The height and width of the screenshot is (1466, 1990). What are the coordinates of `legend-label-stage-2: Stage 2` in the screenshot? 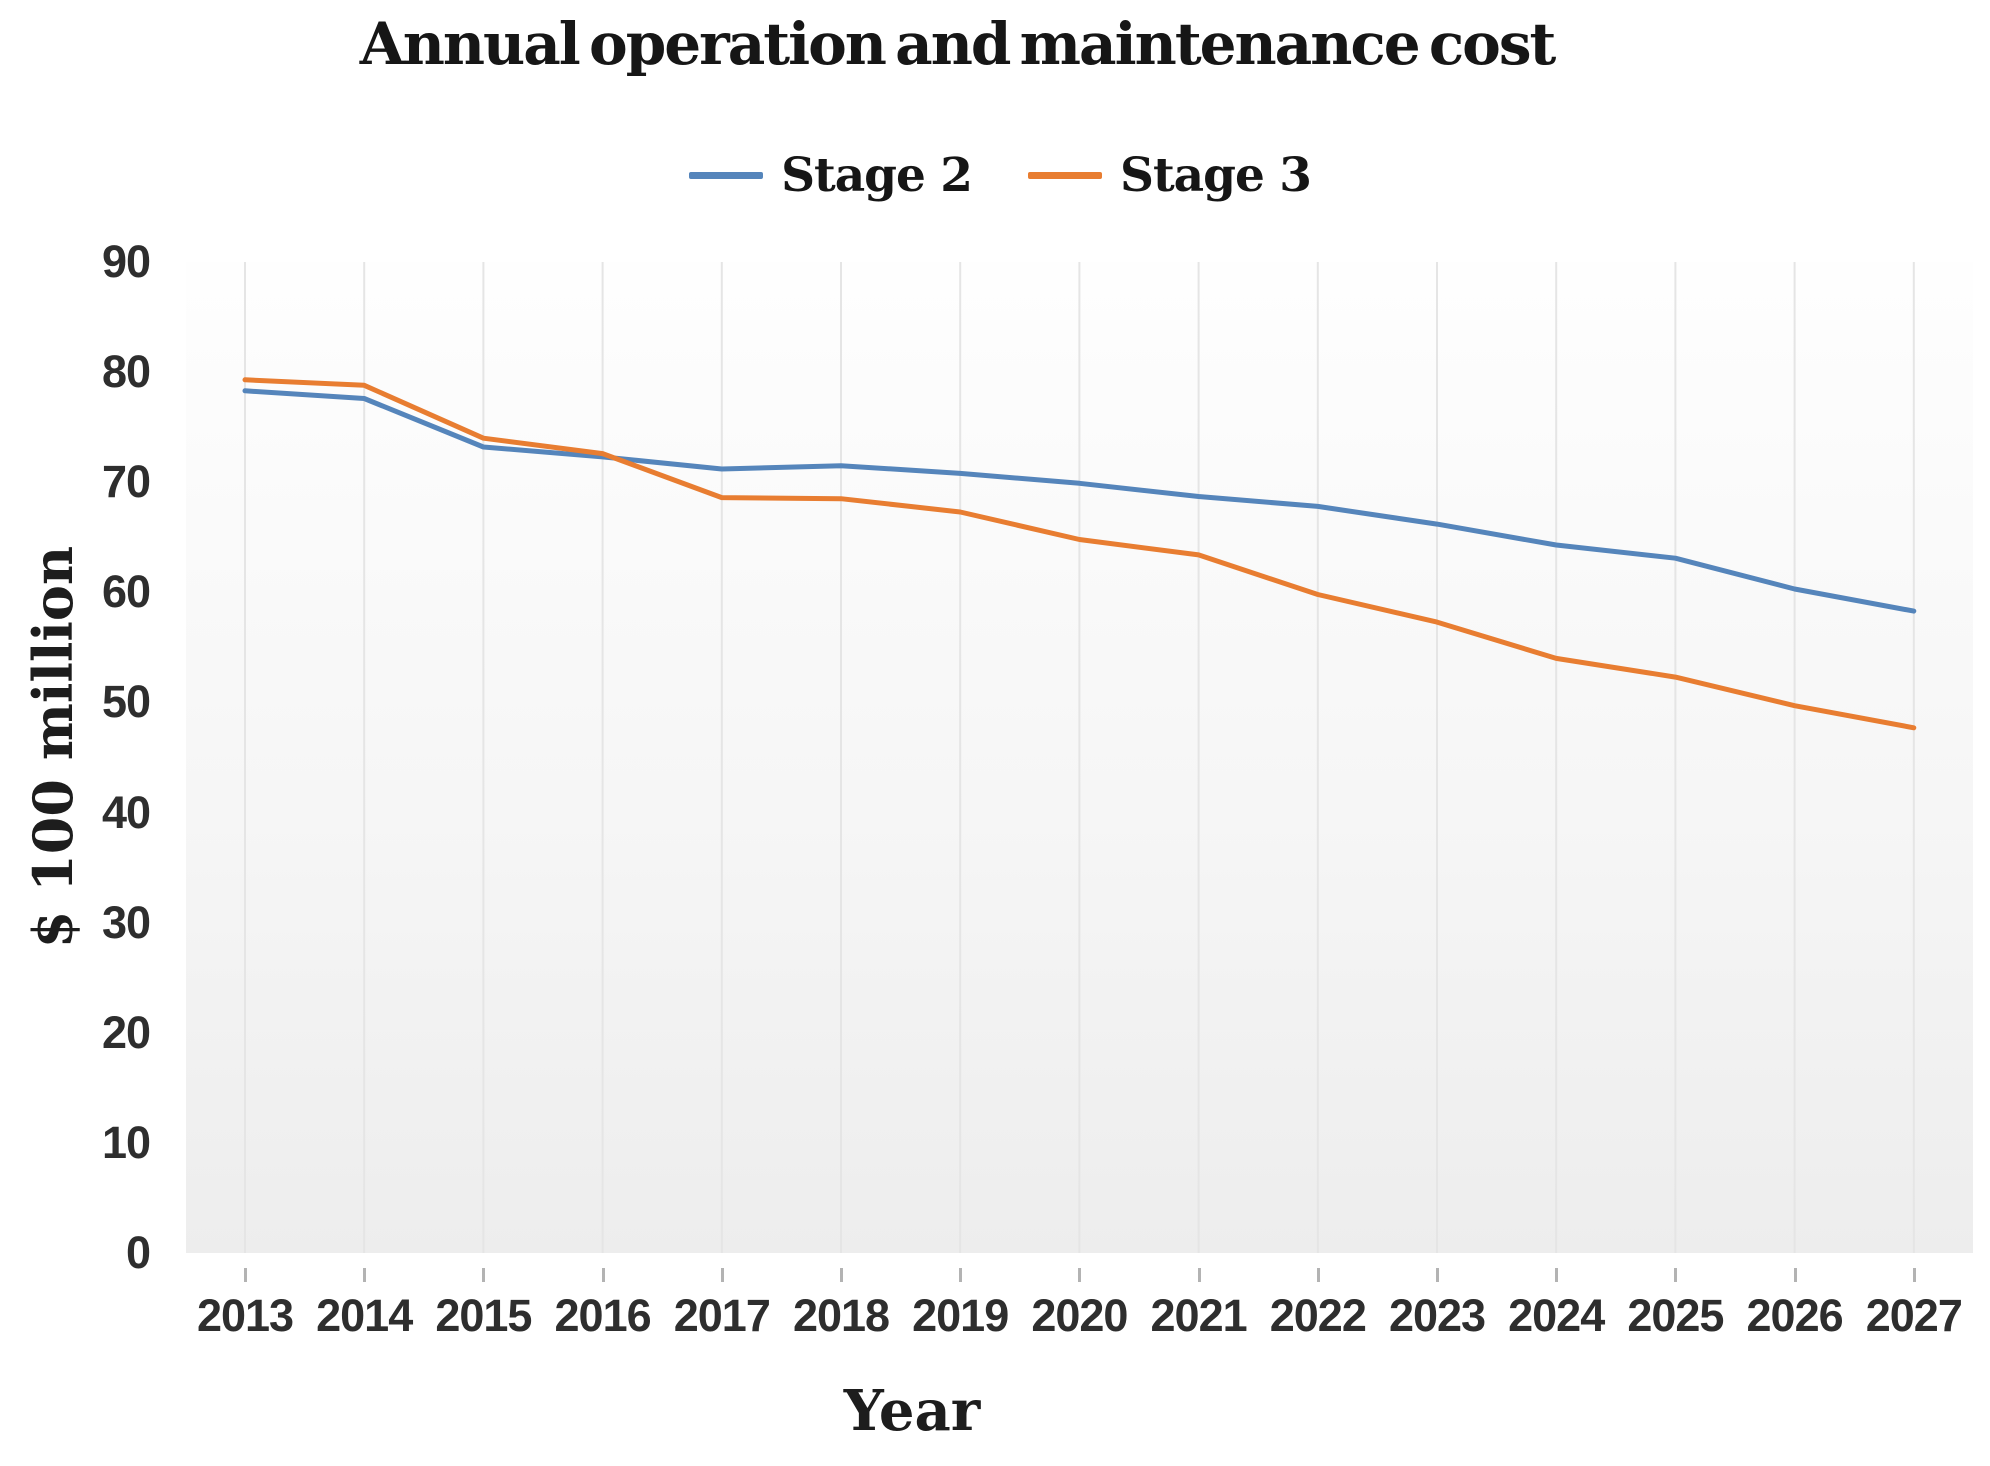 It's located at (877, 175).